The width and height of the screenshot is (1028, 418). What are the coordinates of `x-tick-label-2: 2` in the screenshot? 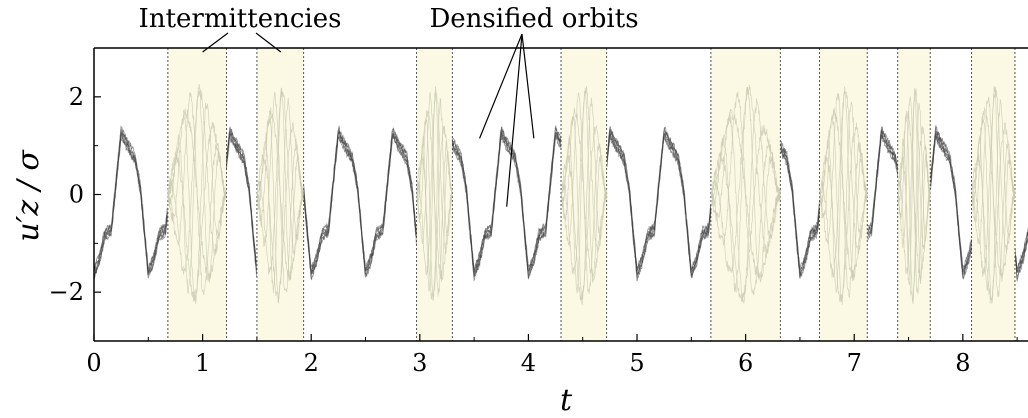 It's located at (311, 363).